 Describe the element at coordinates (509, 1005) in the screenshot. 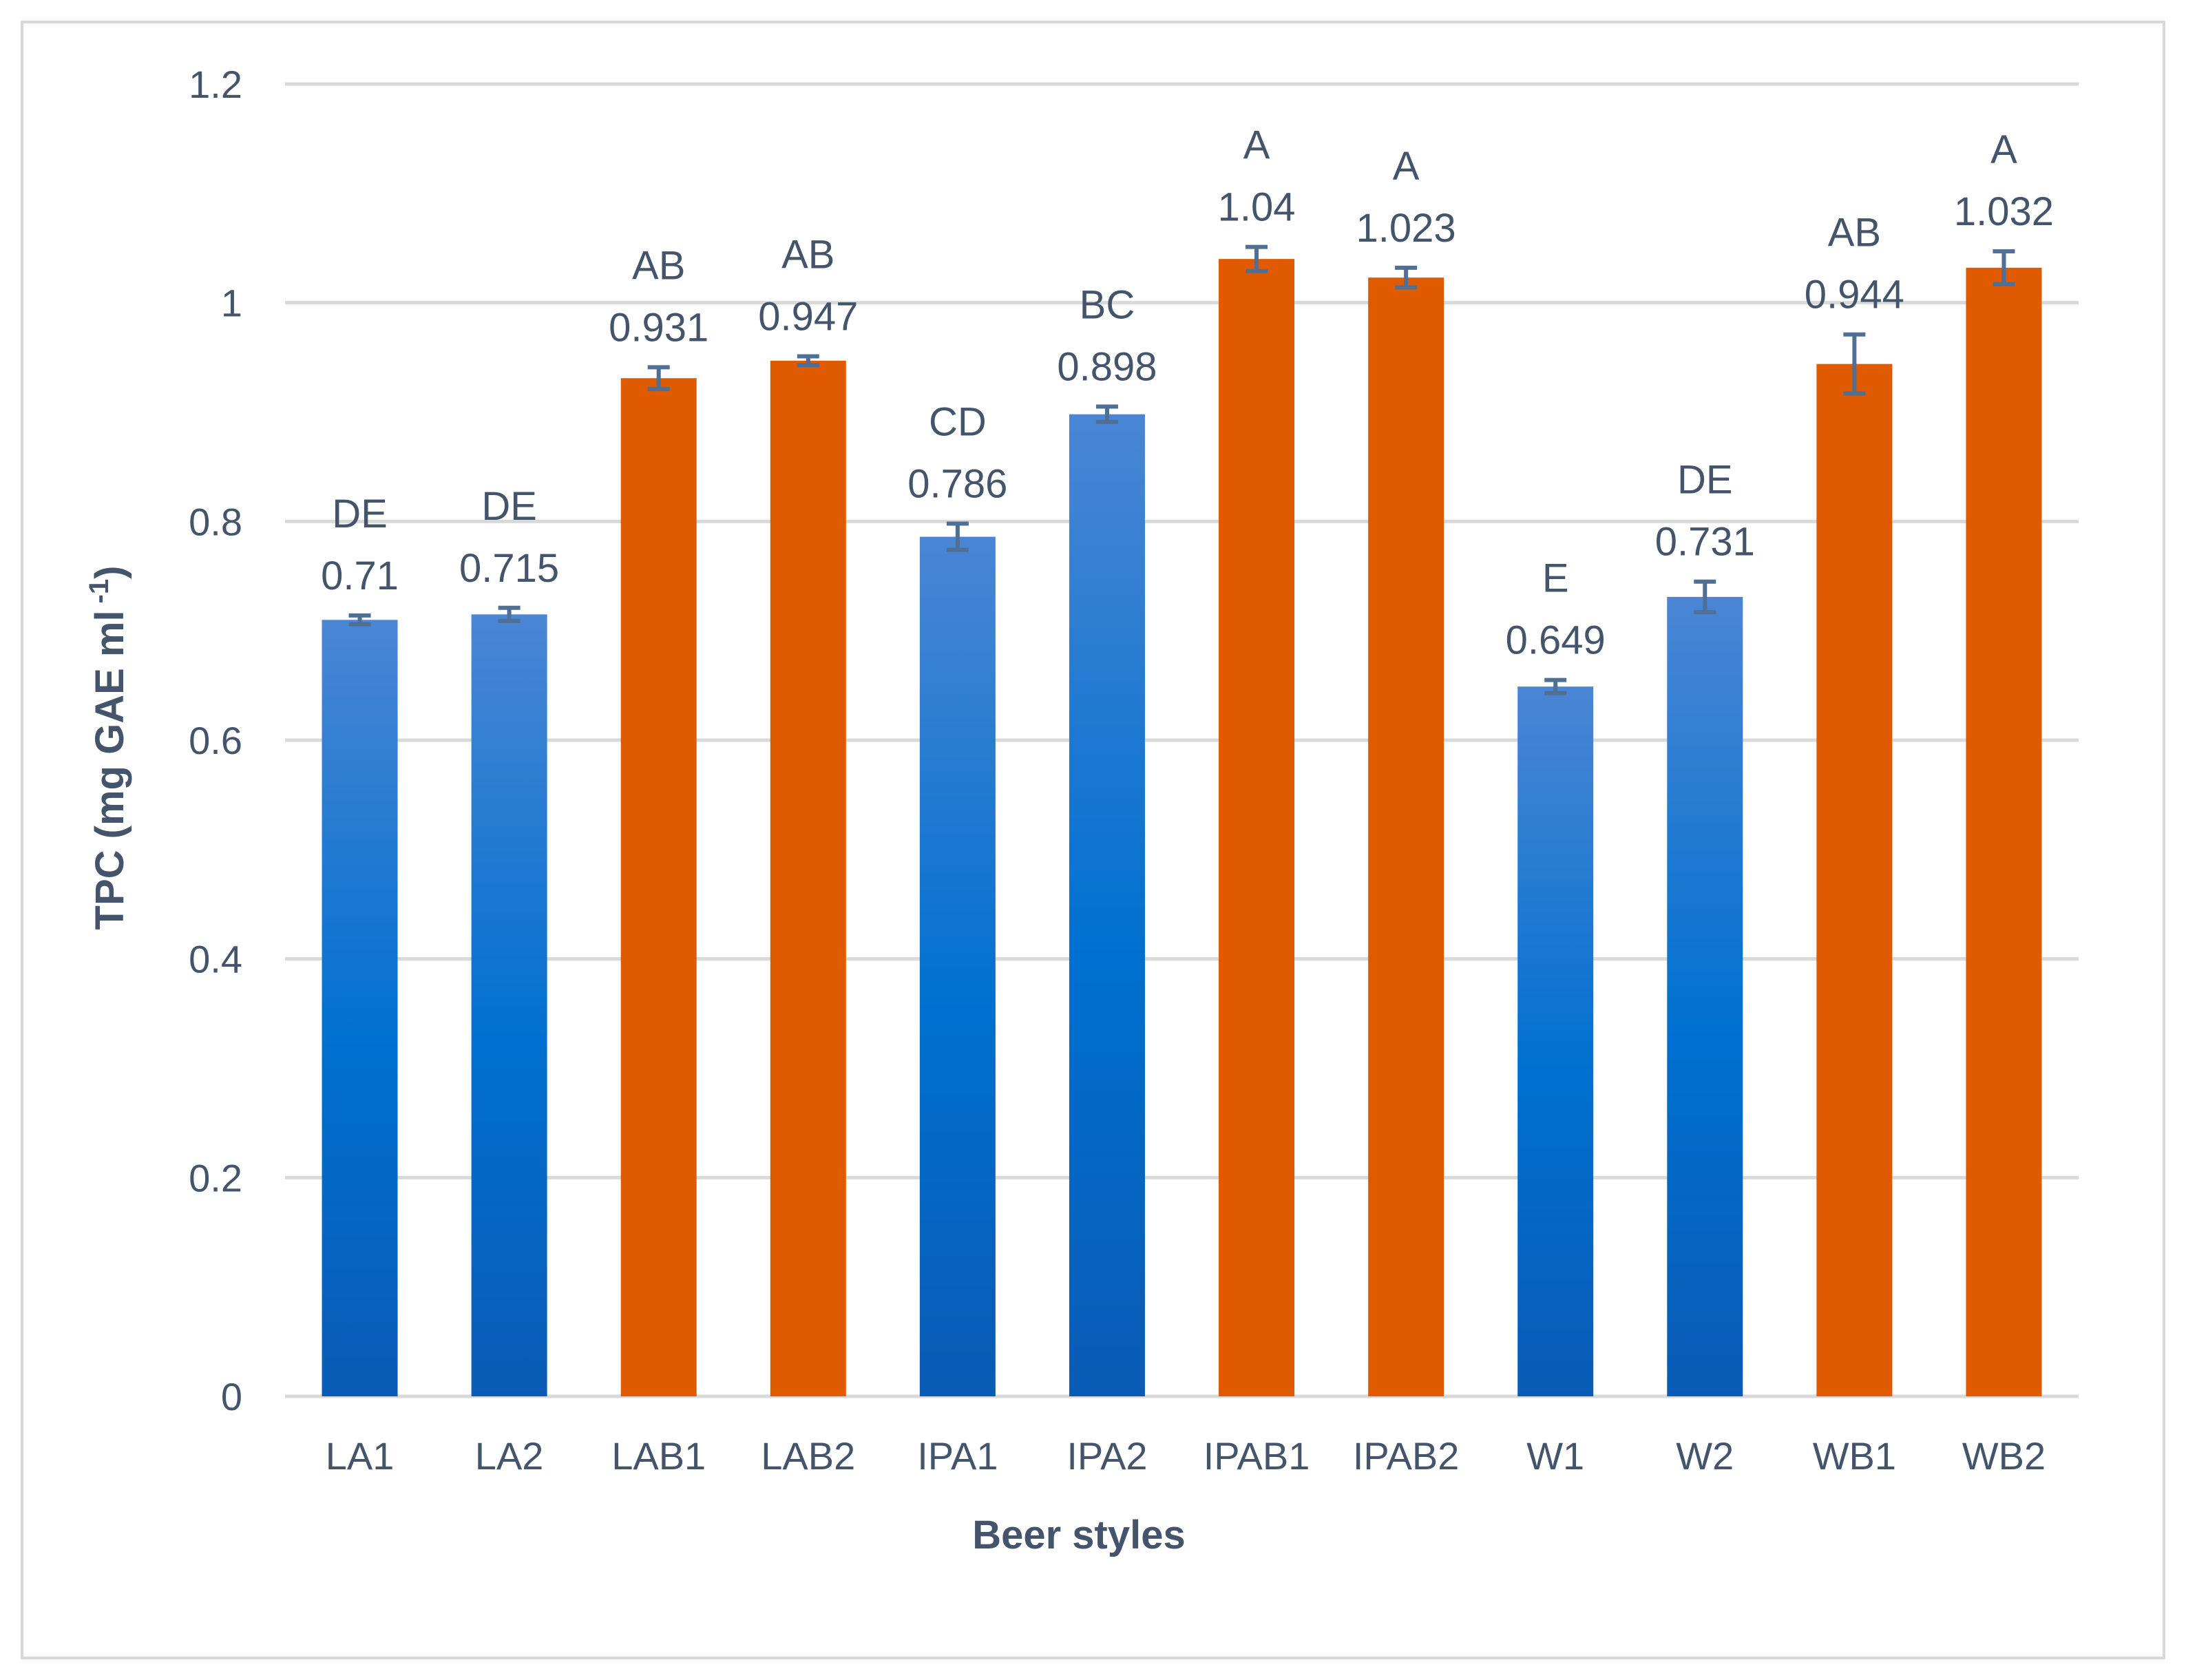

I see `bar-la2` at that location.